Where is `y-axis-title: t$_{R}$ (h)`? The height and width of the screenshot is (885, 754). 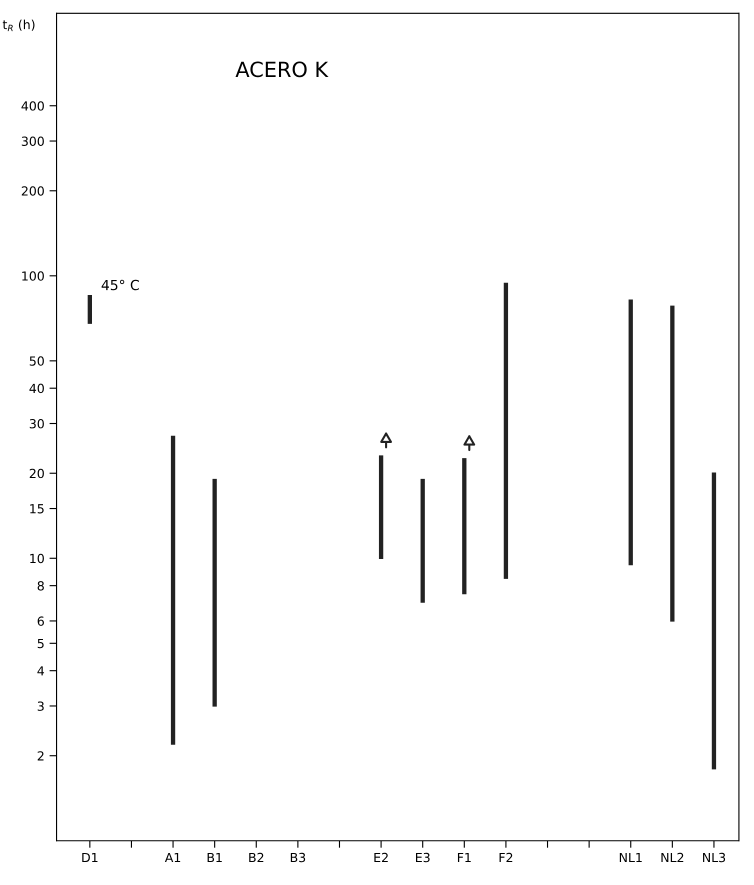
y-axis-title: t$_{R}$ (h) is located at coordinates (18, 26).